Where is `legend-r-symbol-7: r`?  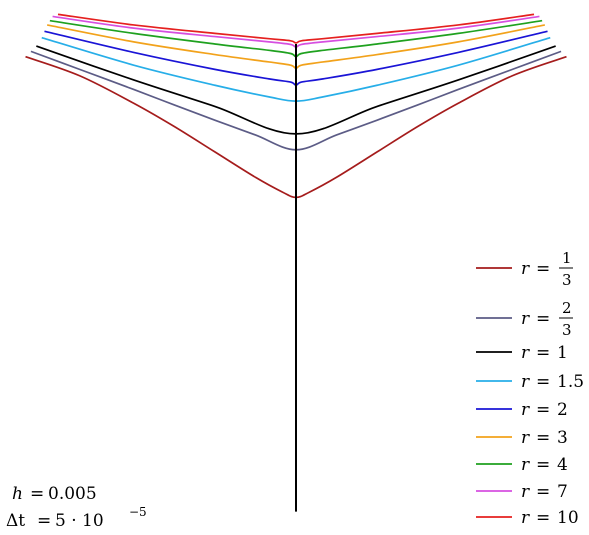
legend-r-symbol-7: r is located at coordinates (525, 465).